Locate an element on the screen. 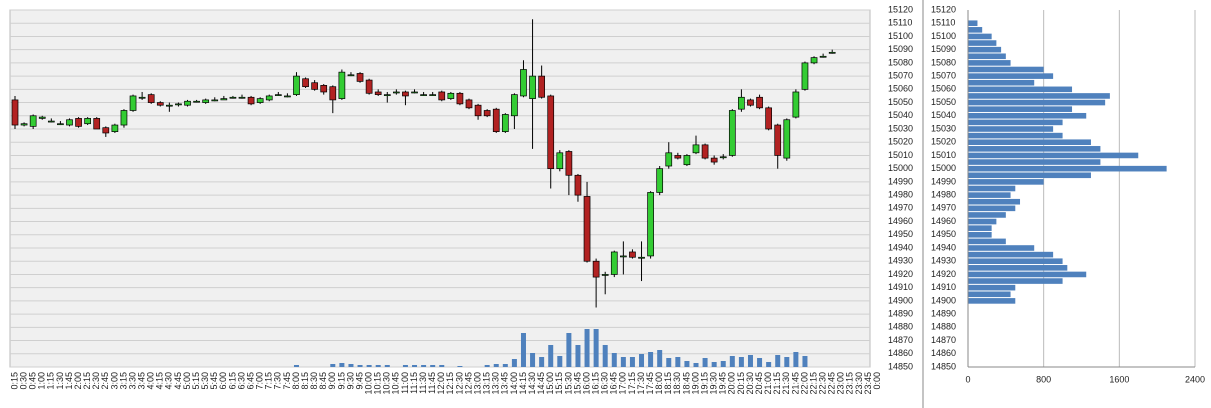 Image resolution: width=1211 pixels, height=408 pixels. x-tick-label: 19:15 is located at coordinates (704, 383).